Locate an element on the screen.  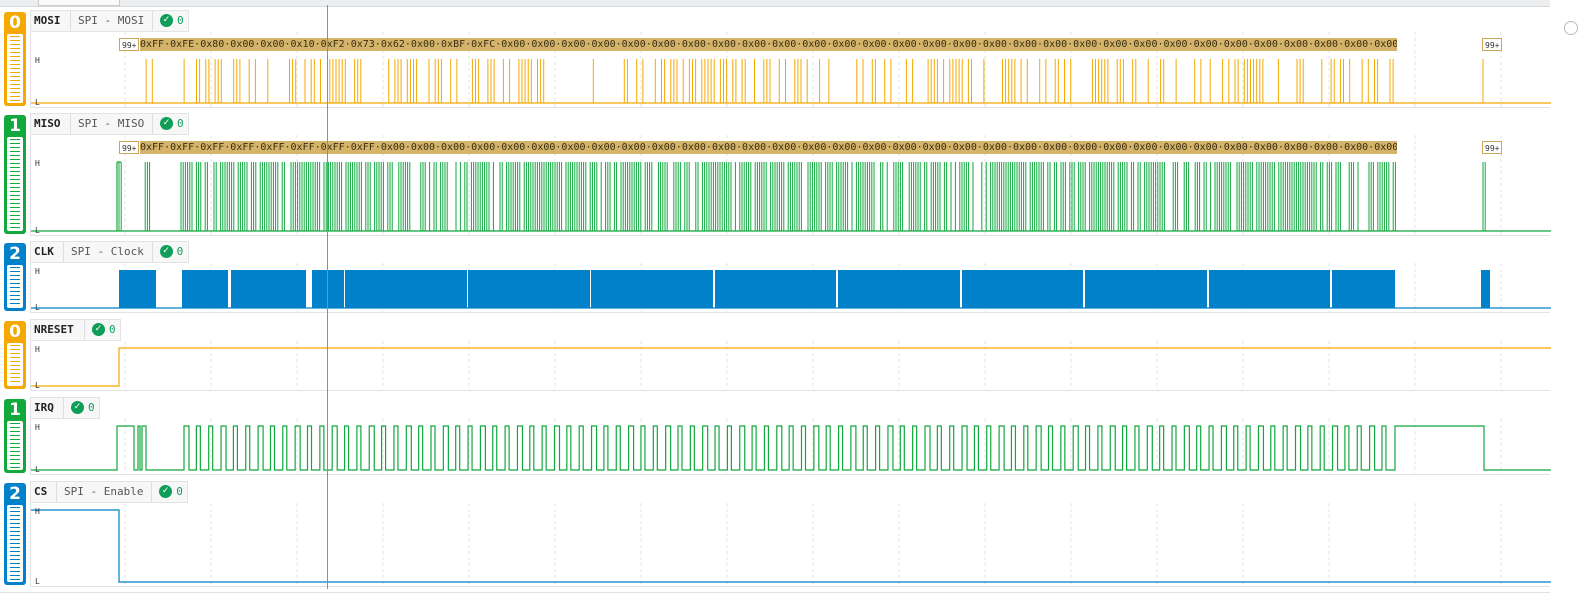
channel-header: MISO SPI - MISO ✓ 0 is located at coordinates (109, 124).